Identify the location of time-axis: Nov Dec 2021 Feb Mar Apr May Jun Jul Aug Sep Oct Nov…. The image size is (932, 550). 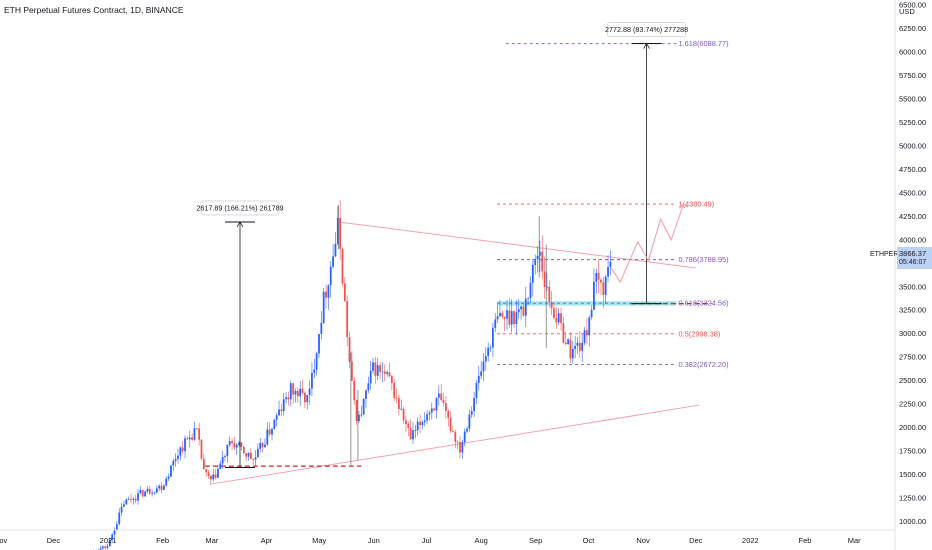
(430, 540).